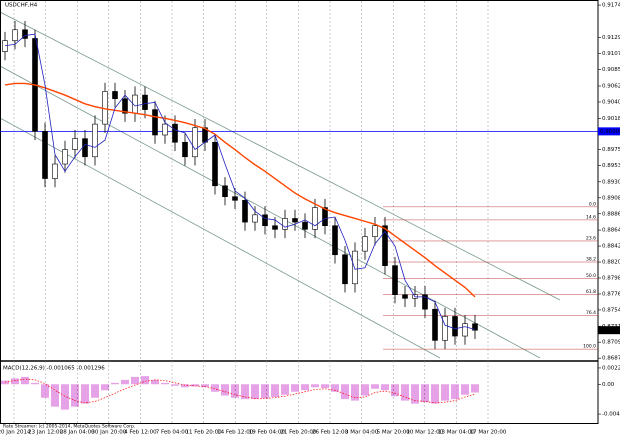 This screenshot has width=620, height=438. I want to click on x-tick-label: 13 Mar 04:00, so click(456, 433).